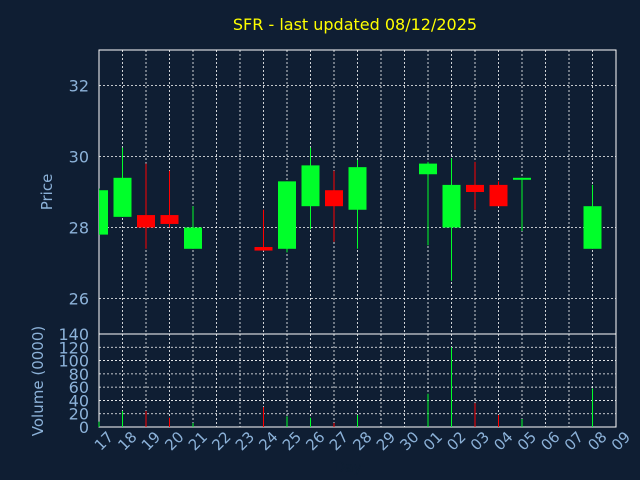  What do you see at coordinates (221, 441) in the screenshot?
I see `x-tick-label: 22` at bounding box center [221, 441].